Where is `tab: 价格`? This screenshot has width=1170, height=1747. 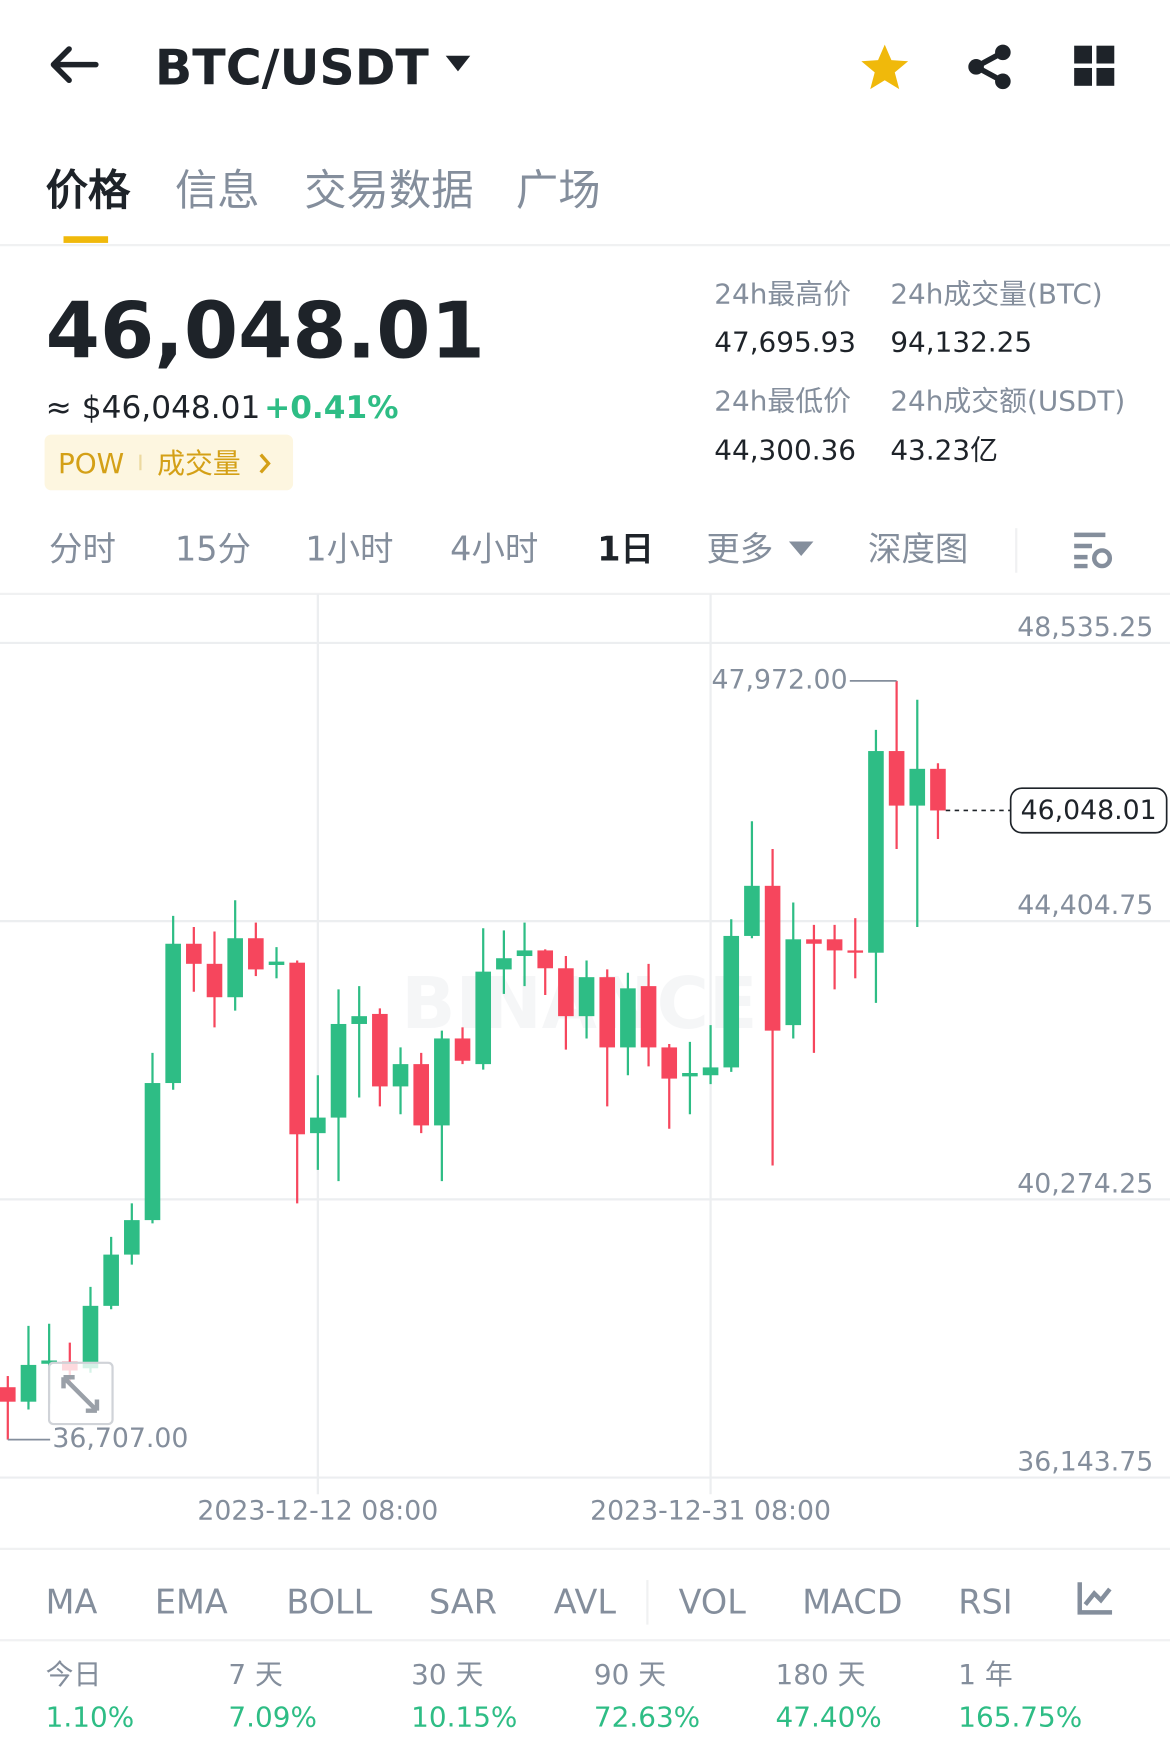
tab: 价格 is located at coordinates (88, 191).